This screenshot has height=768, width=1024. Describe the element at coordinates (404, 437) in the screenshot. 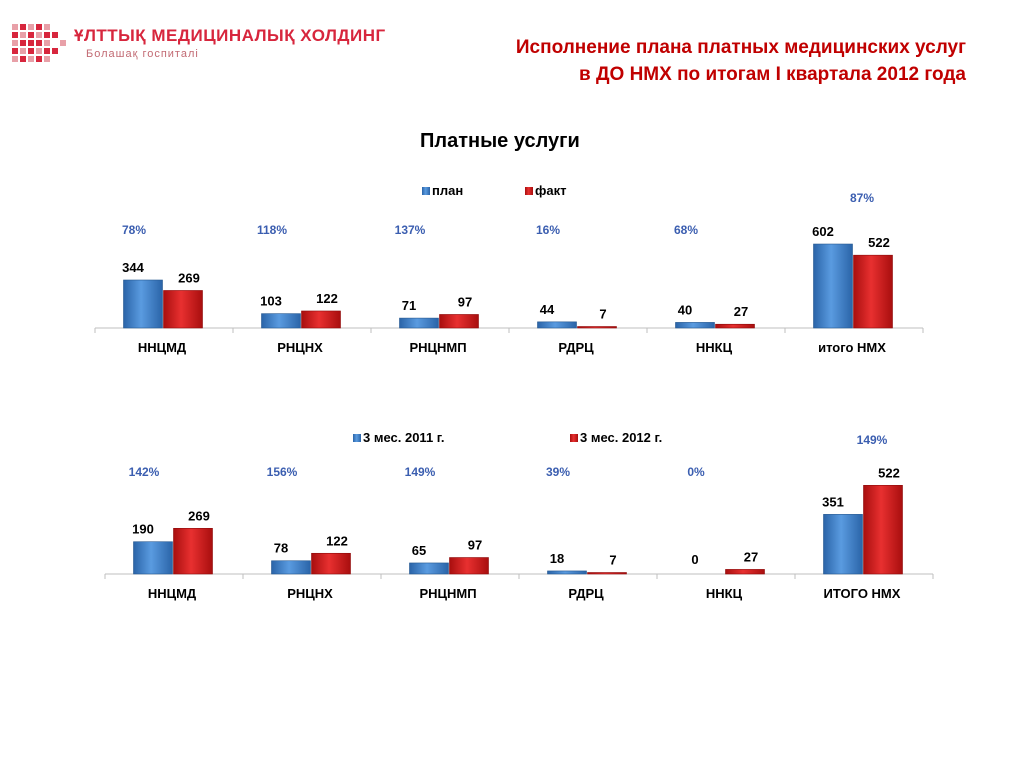

I see `legend-label-1: 3 мес. 2011 г.` at that location.